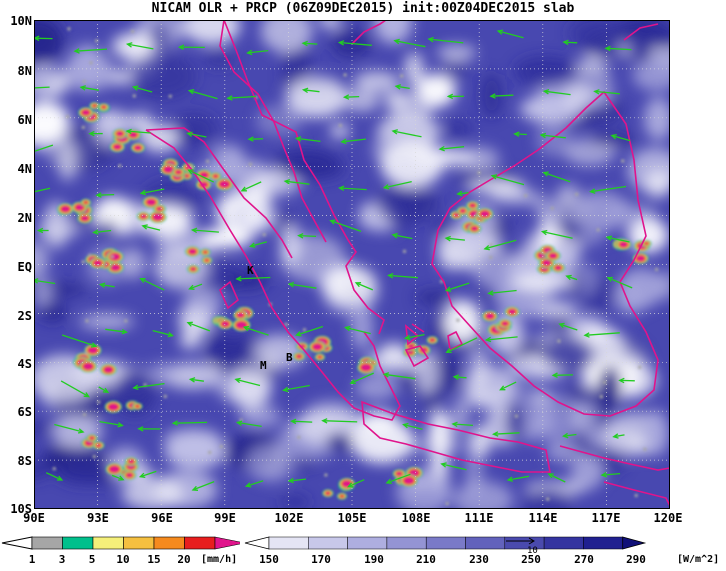  What do you see at coordinates (456, 436) in the screenshot?
I see `coastline-java` at bounding box center [456, 436].